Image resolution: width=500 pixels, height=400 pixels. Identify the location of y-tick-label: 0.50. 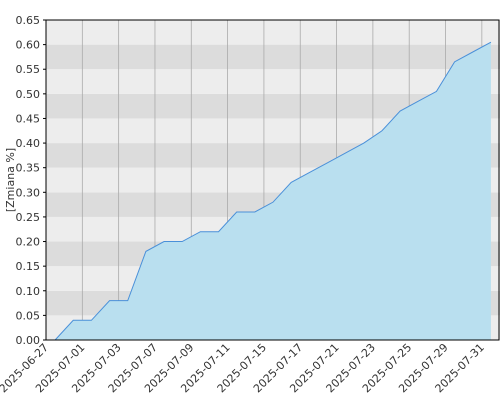
(28, 94).